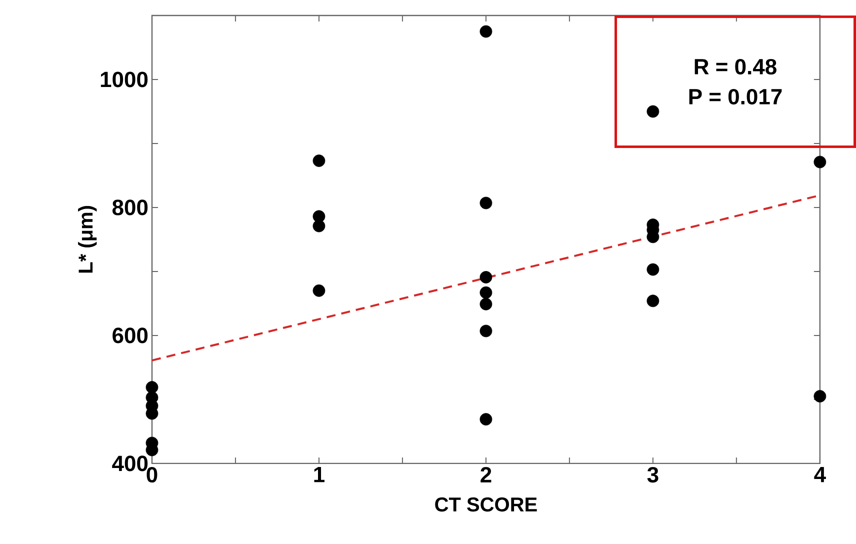 Image resolution: width=856 pixels, height=544 pixels. I want to click on x-tick-label: 1, so click(319, 474).